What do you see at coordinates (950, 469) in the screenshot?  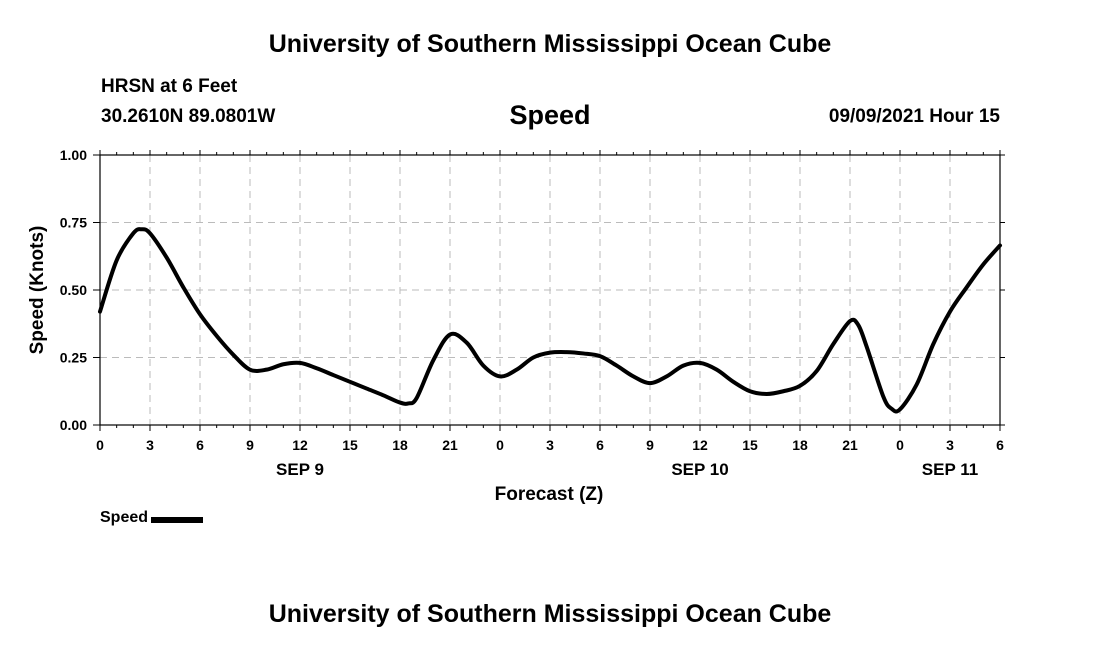 I see `date-label: SEP 11` at bounding box center [950, 469].